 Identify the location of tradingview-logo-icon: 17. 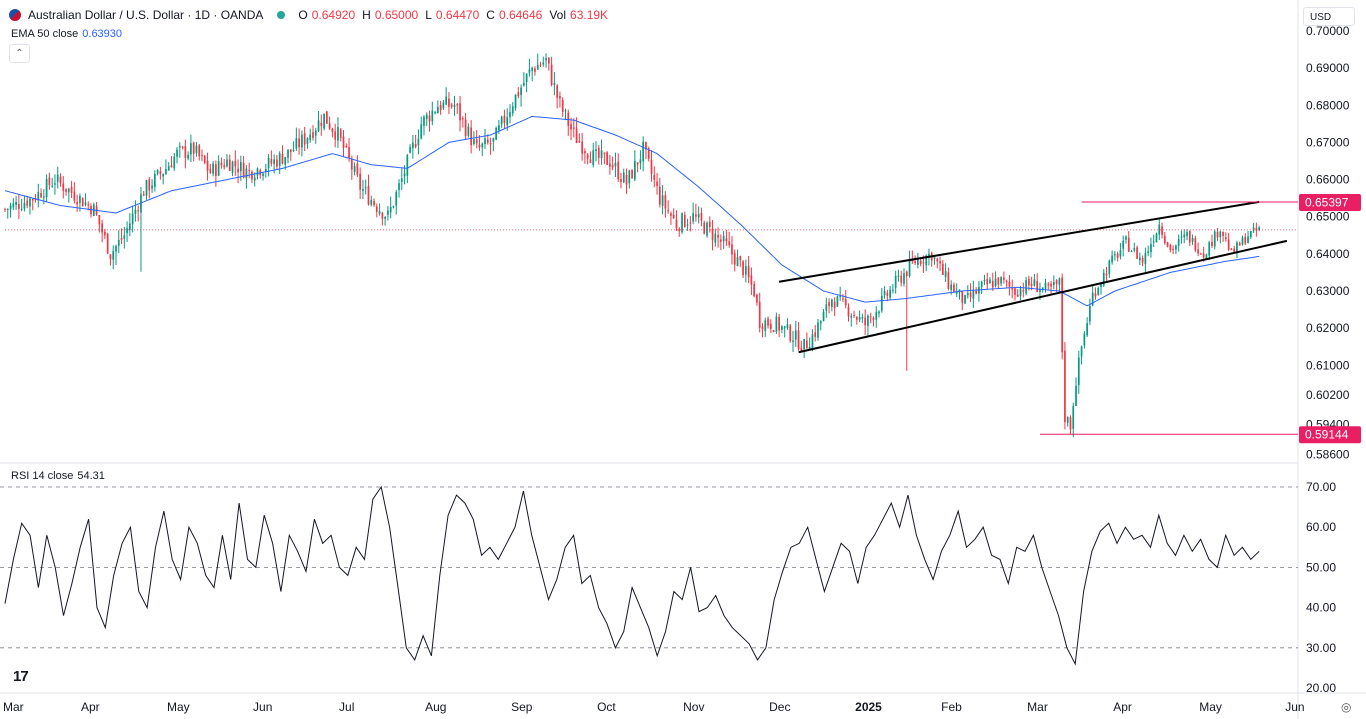
(21, 676).